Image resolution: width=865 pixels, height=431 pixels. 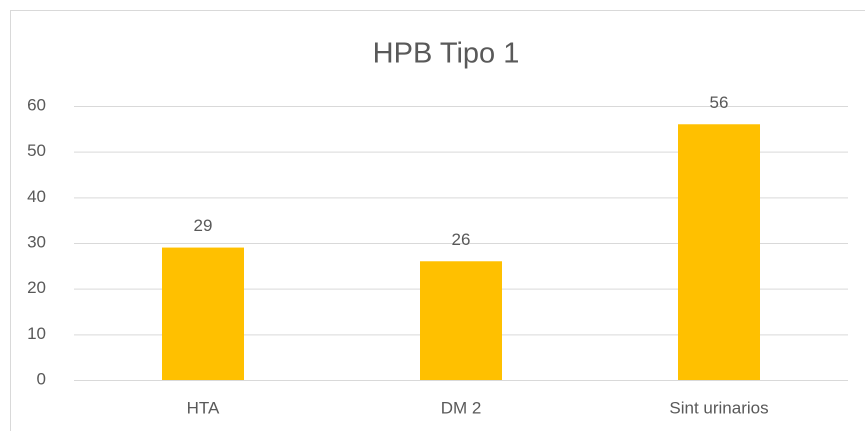 I want to click on chart-title: HPB Tipo 1, so click(x=446, y=54).